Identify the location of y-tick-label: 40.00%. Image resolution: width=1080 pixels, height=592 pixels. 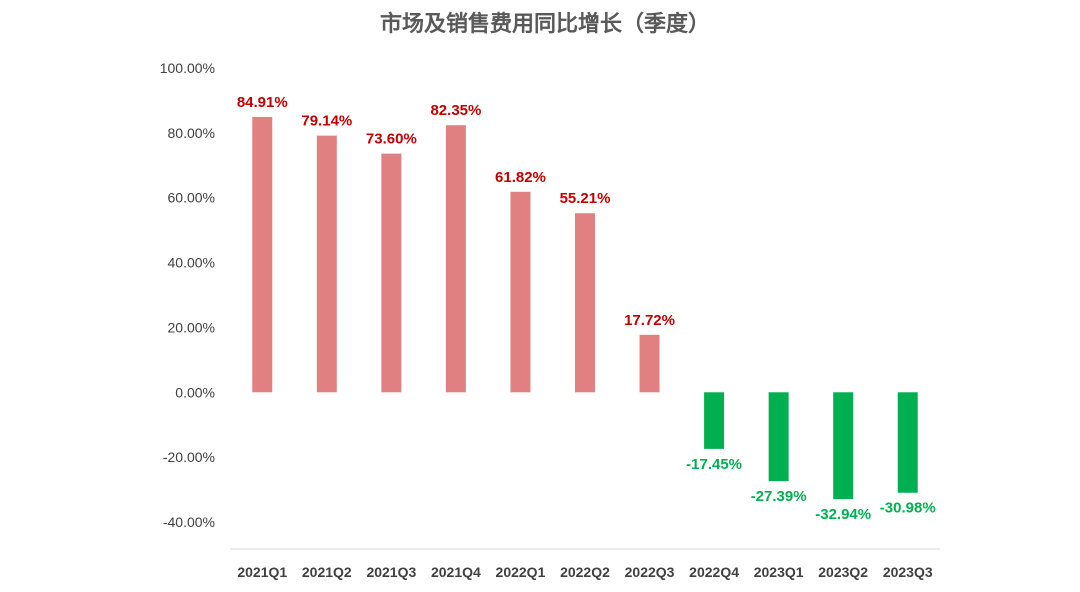
(191, 263).